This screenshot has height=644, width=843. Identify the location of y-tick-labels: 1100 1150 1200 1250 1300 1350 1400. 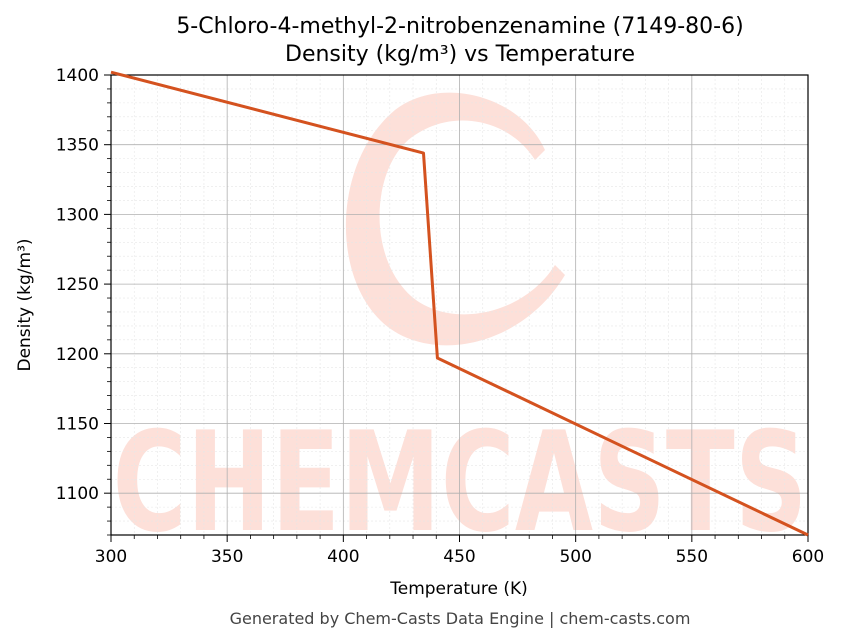
(77, 285).